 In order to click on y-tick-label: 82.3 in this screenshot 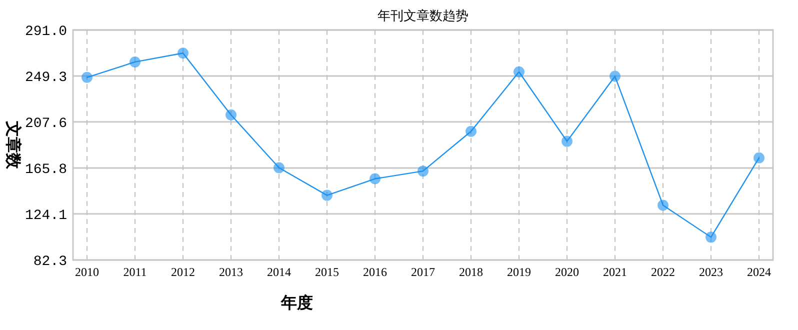, I will do `click(50, 262)`.